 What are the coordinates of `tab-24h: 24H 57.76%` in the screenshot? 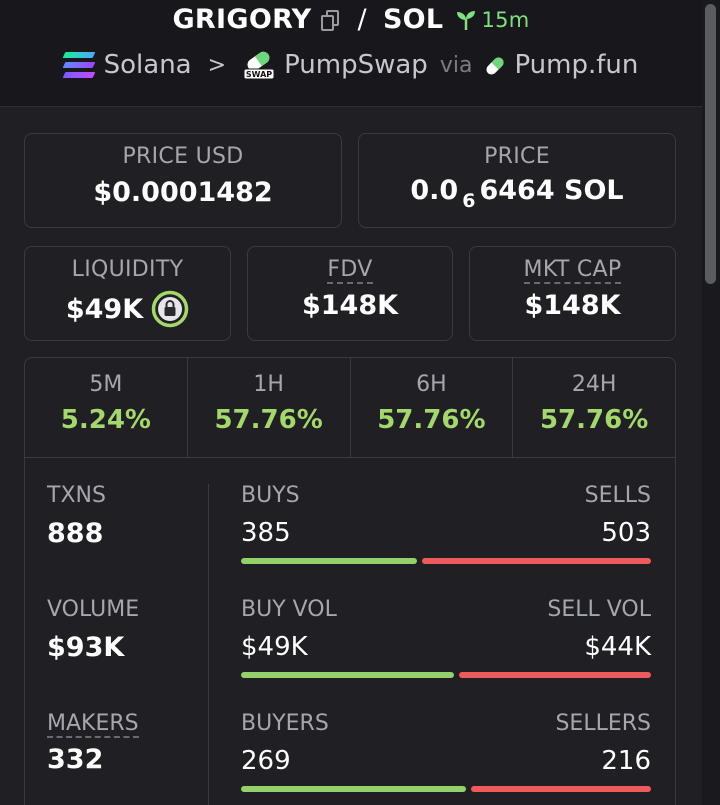 It's located at (594, 407).